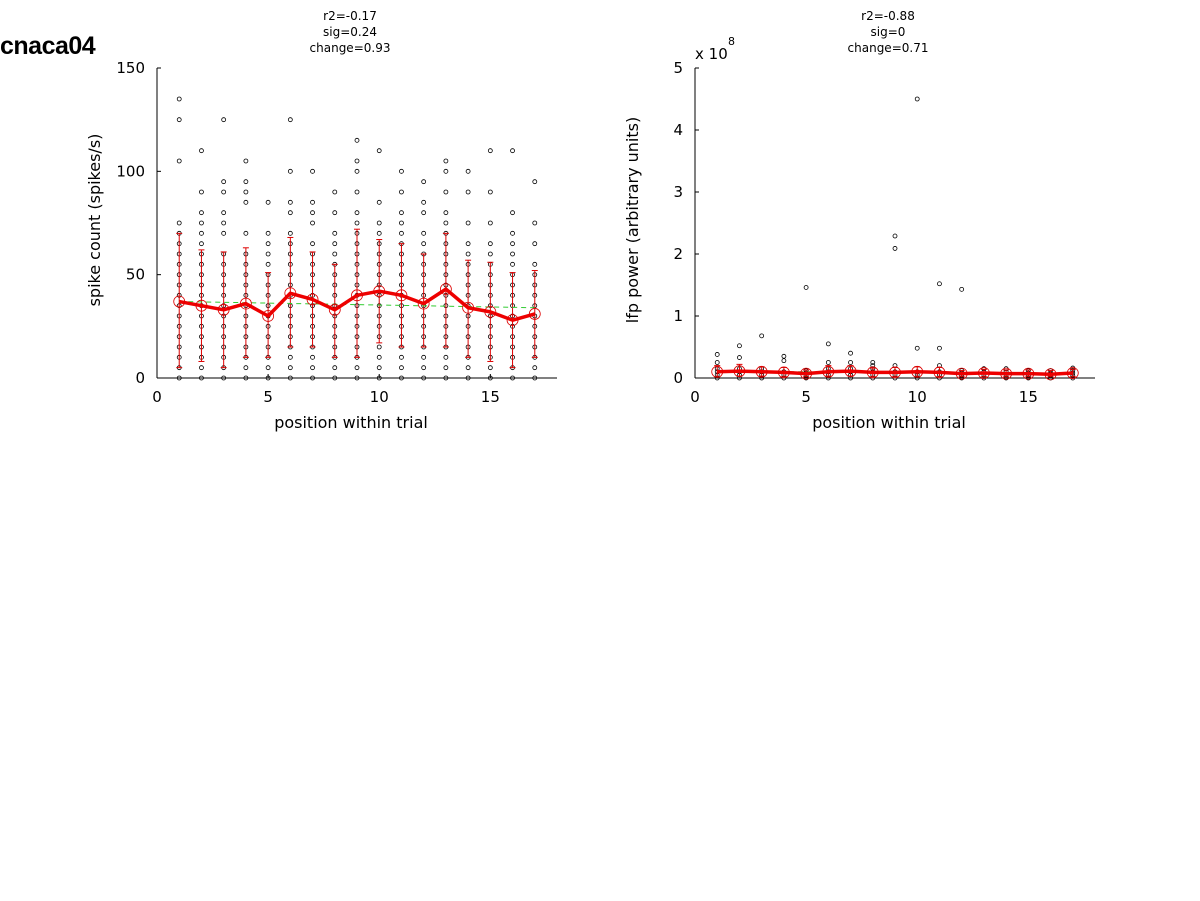  I want to click on y-tick-label: 2, so click(678, 254).